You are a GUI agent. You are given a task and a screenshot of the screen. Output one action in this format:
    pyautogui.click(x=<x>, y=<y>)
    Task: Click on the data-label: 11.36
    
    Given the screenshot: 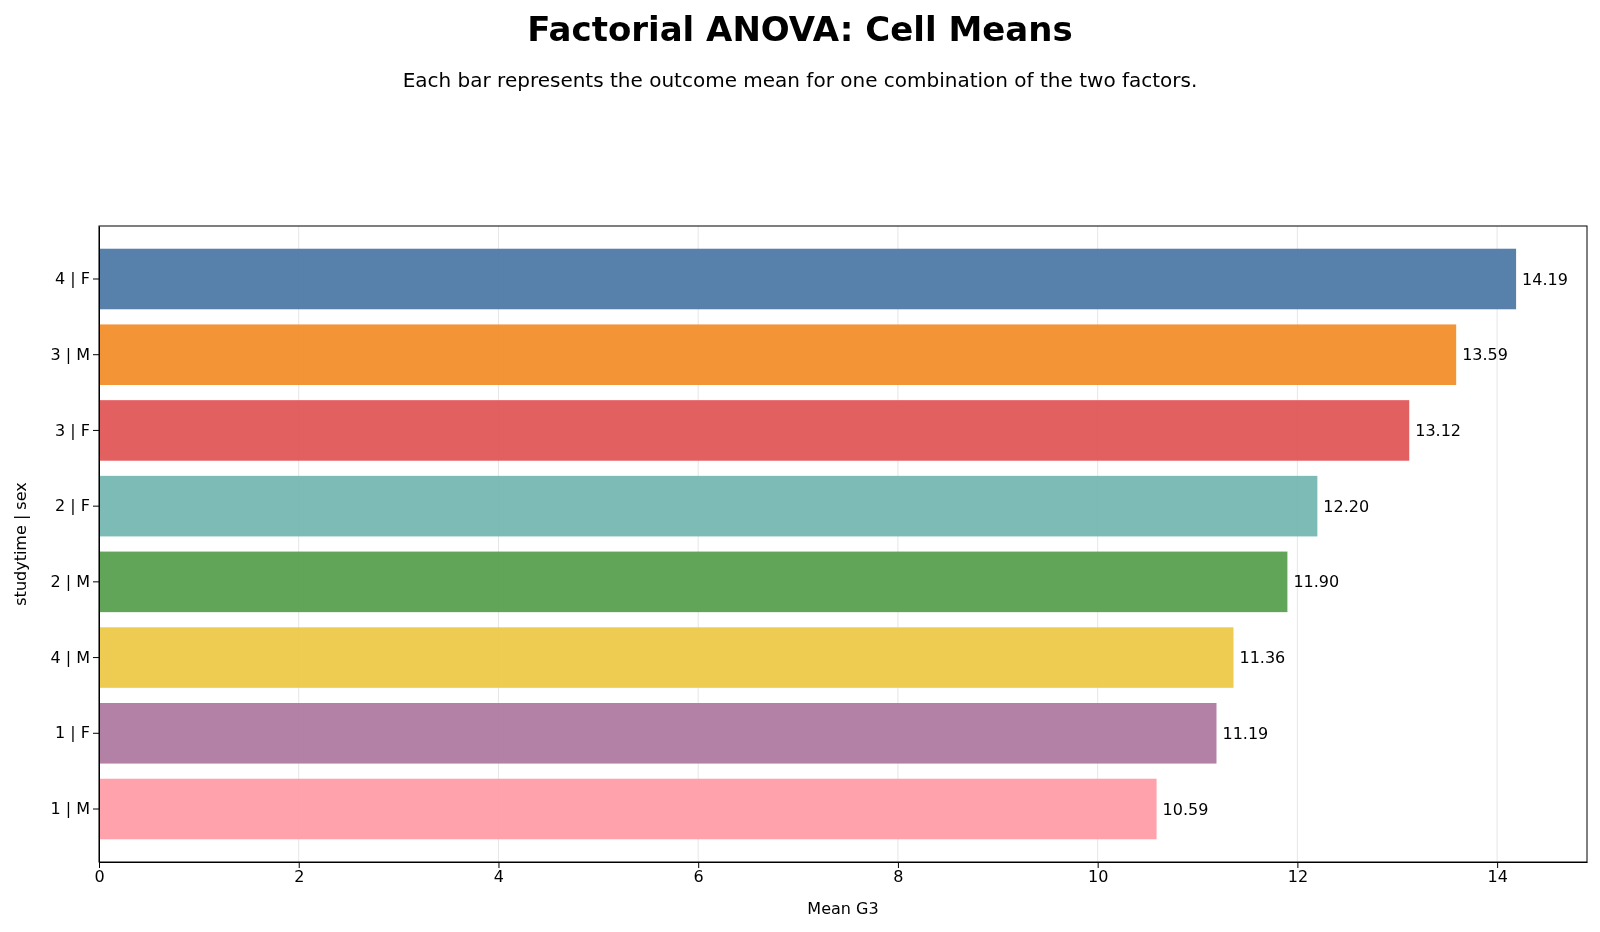 What is the action you would take?
    pyautogui.click(x=1262, y=658)
    